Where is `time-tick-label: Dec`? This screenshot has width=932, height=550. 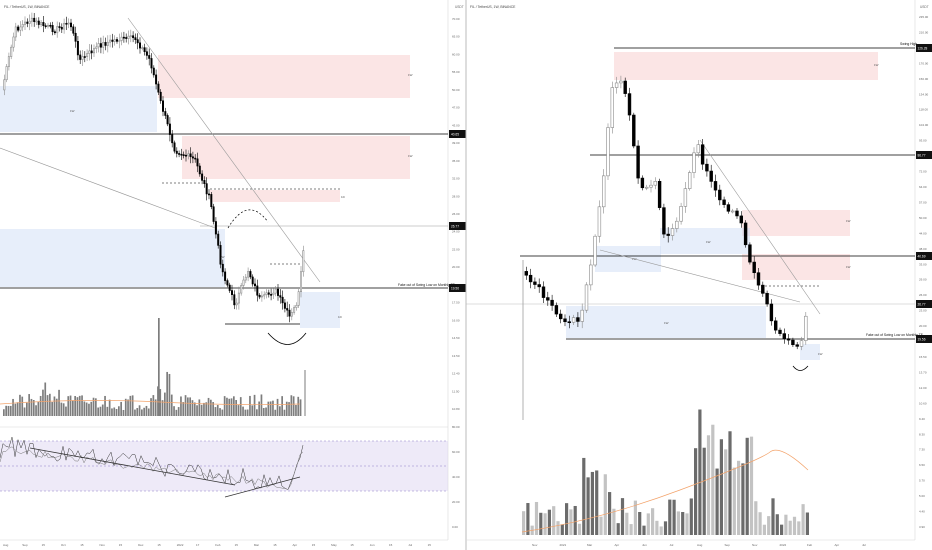 time-tick-label: Dec is located at coordinates (141, 545).